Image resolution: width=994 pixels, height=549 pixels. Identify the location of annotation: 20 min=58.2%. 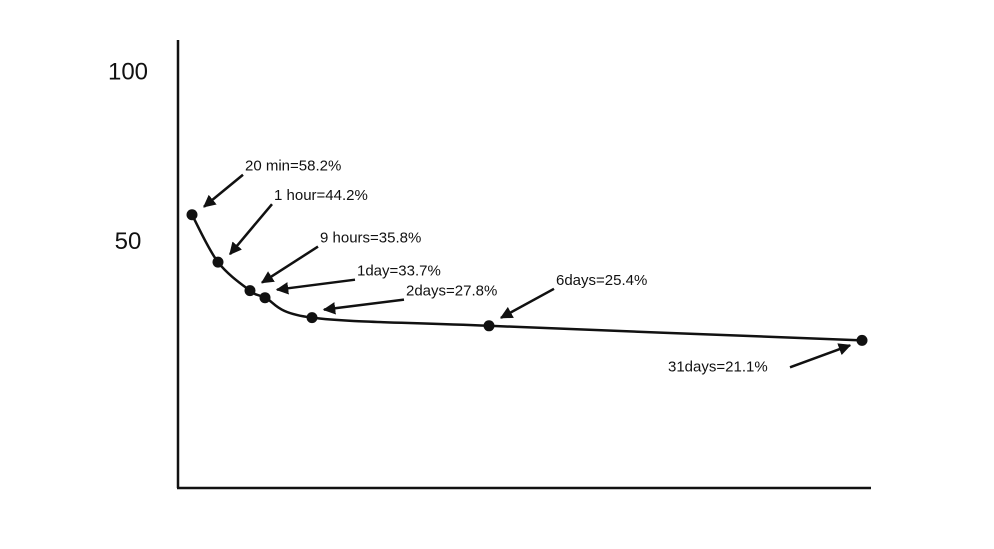
(293, 166).